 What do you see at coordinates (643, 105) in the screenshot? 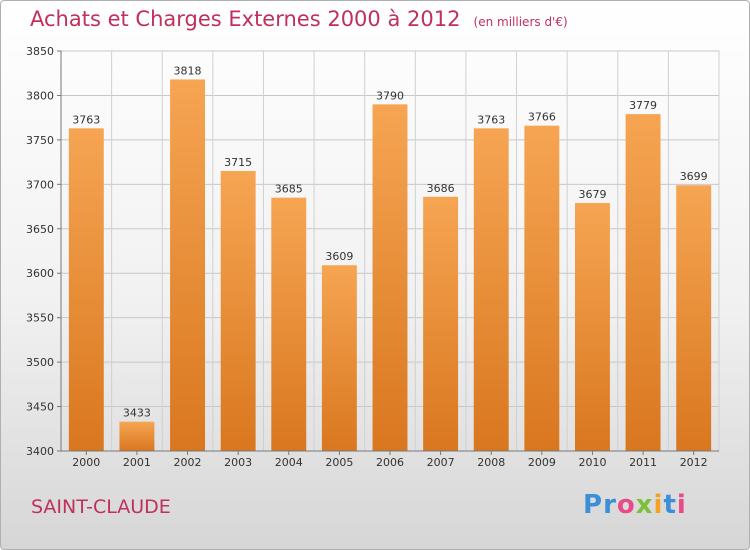
I see `bar-value-label: 3779` at bounding box center [643, 105].